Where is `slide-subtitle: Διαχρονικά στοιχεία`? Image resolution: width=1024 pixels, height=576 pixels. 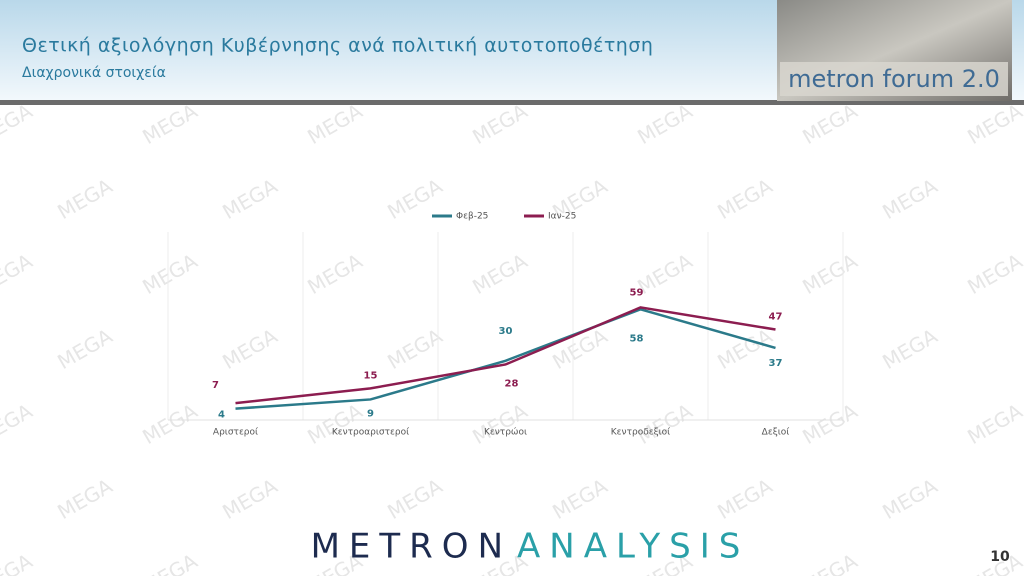
slide-subtitle: Διαχρονικά στοιχεία is located at coordinates (94, 73).